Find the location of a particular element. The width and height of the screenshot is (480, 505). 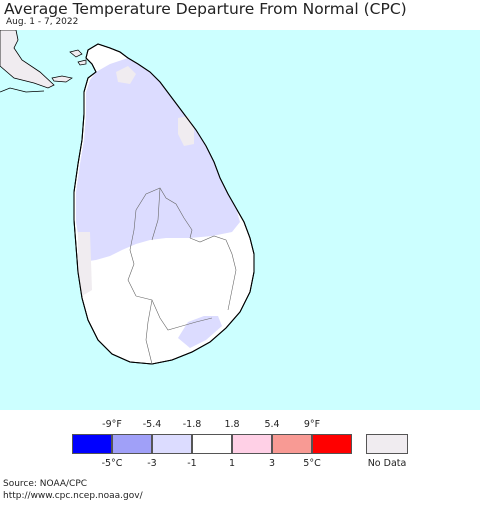

legend-f-label-1: -9°F is located at coordinates (112, 424).